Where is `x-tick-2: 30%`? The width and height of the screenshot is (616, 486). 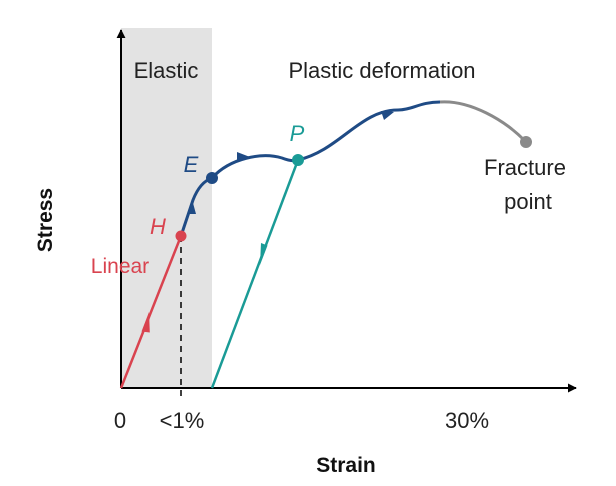
x-tick-2: 30% is located at coordinates (467, 420).